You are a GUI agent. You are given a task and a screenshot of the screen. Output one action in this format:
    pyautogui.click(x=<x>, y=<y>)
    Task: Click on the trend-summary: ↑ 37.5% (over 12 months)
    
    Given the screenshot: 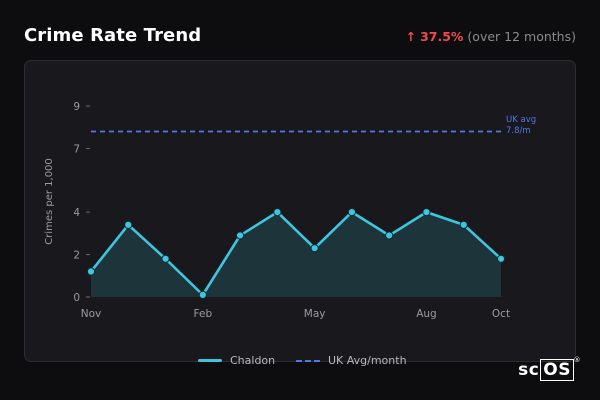 What is the action you would take?
    pyautogui.click(x=491, y=36)
    